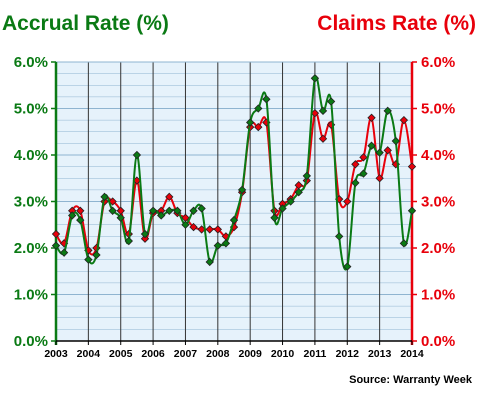 The image size is (480, 400). I want to click on right-y-tick-label: 0.0%, so click(438, 341).